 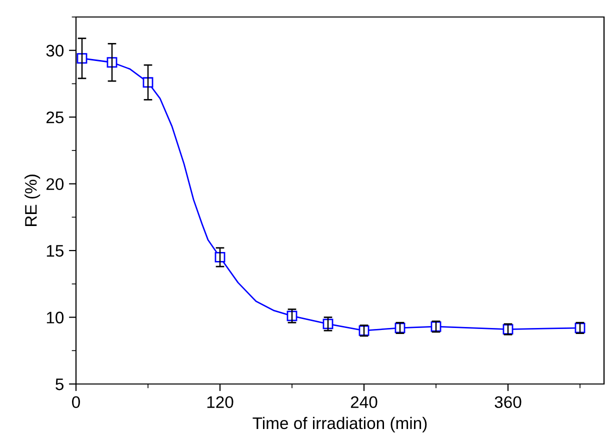 I want to click on x-tick-label: 240, so click(x=364, y=402).